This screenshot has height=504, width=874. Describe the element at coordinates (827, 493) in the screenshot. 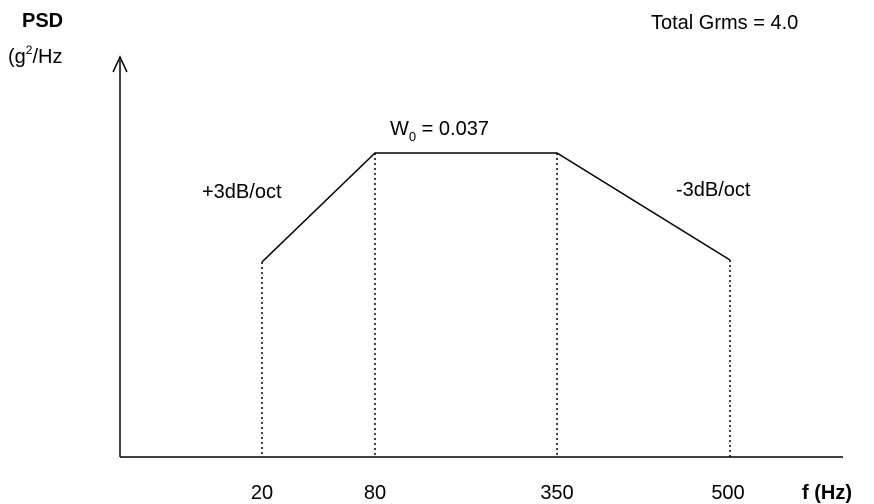

I see `x-axis-title: f (Hz)` at that location.